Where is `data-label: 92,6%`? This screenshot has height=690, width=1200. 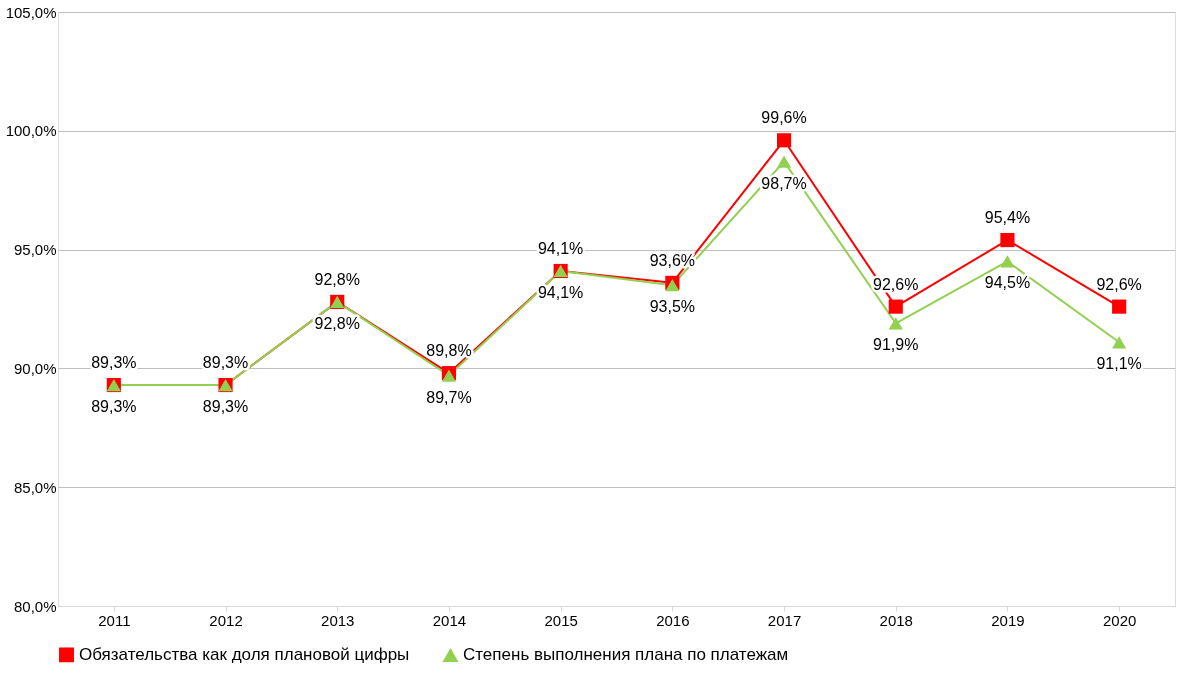
data-label: 92,6% is located at coordinates (1119, 284).